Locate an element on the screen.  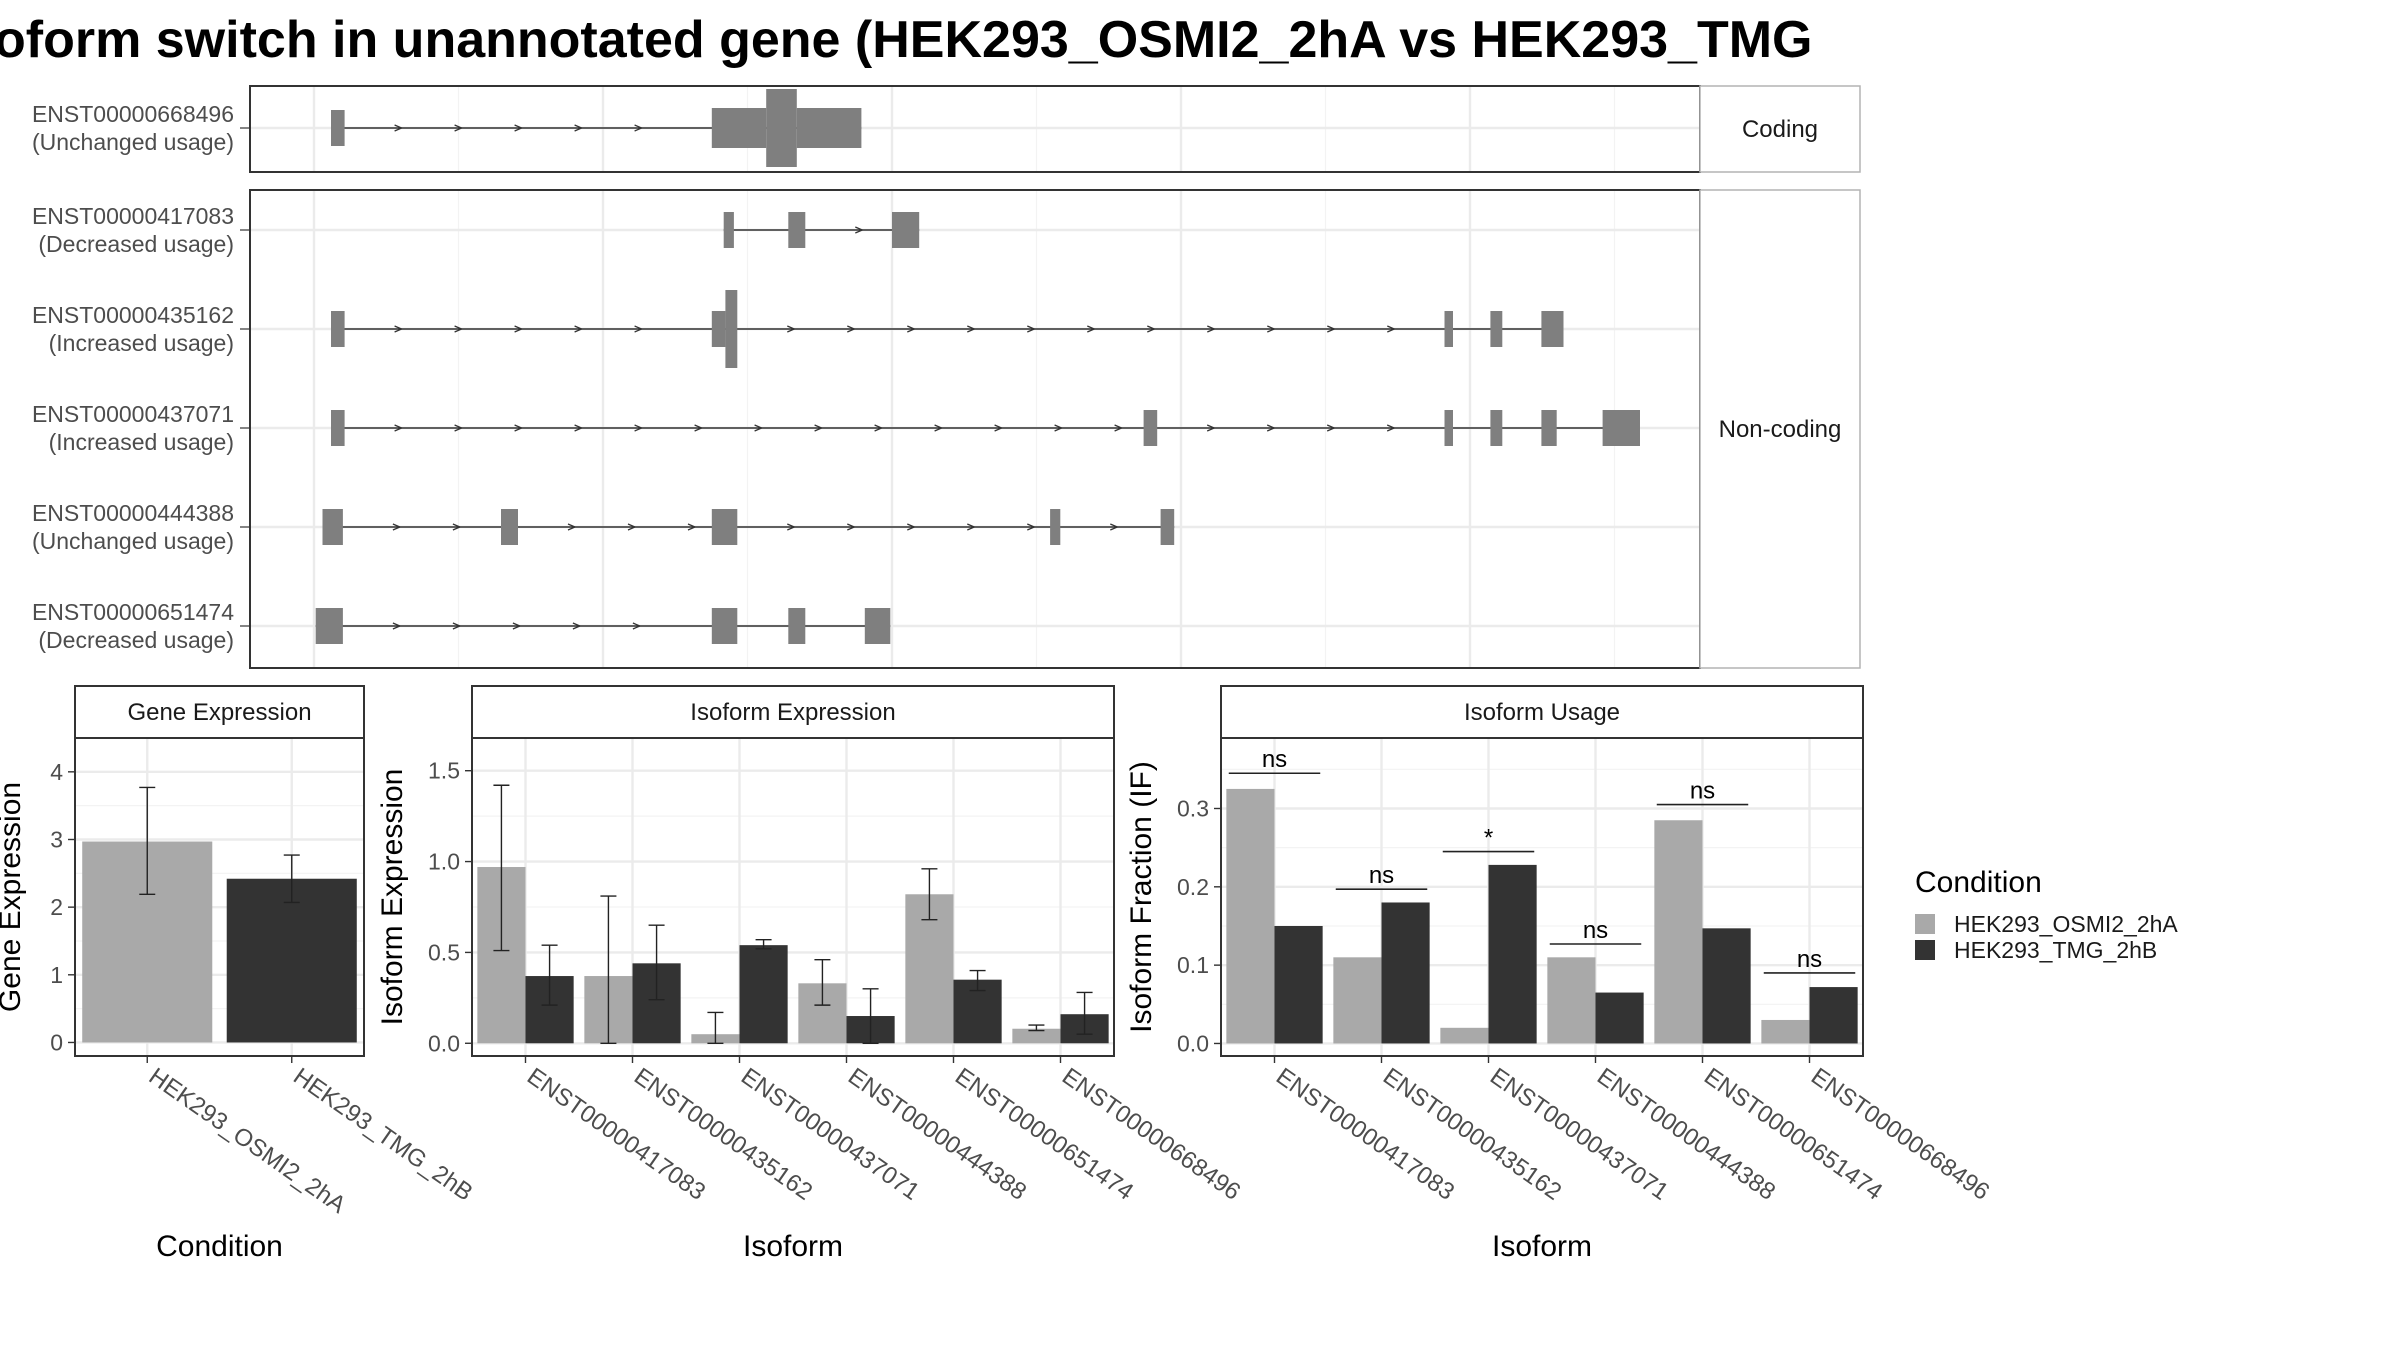
panel-title: Isoform Usage is located at coordinates (1542, 712).